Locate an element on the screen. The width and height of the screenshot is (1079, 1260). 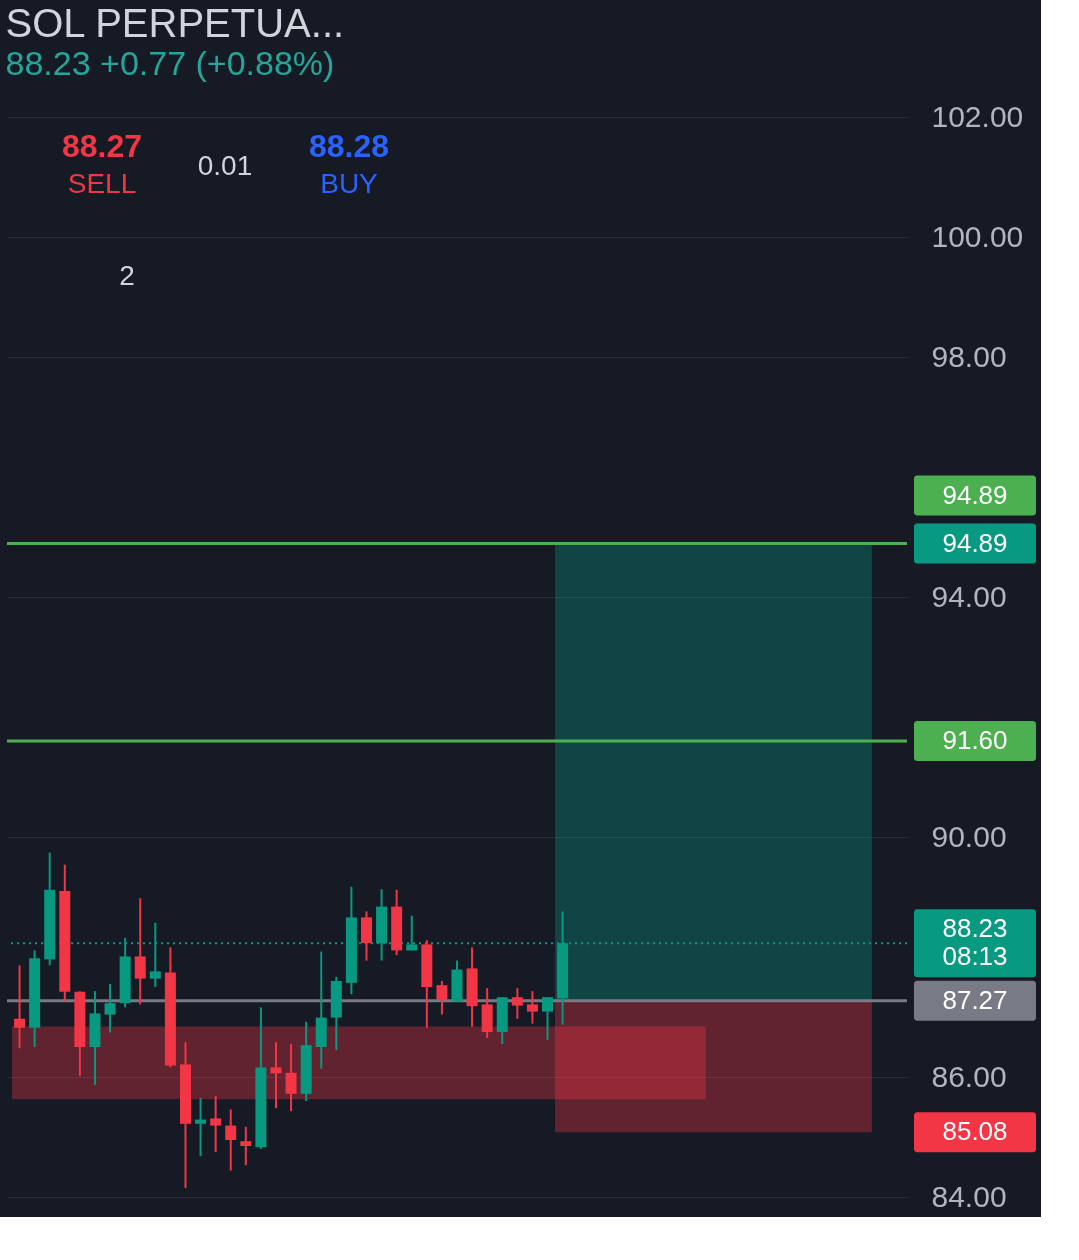
annotation: 2 is located at coordinates (127, 275).